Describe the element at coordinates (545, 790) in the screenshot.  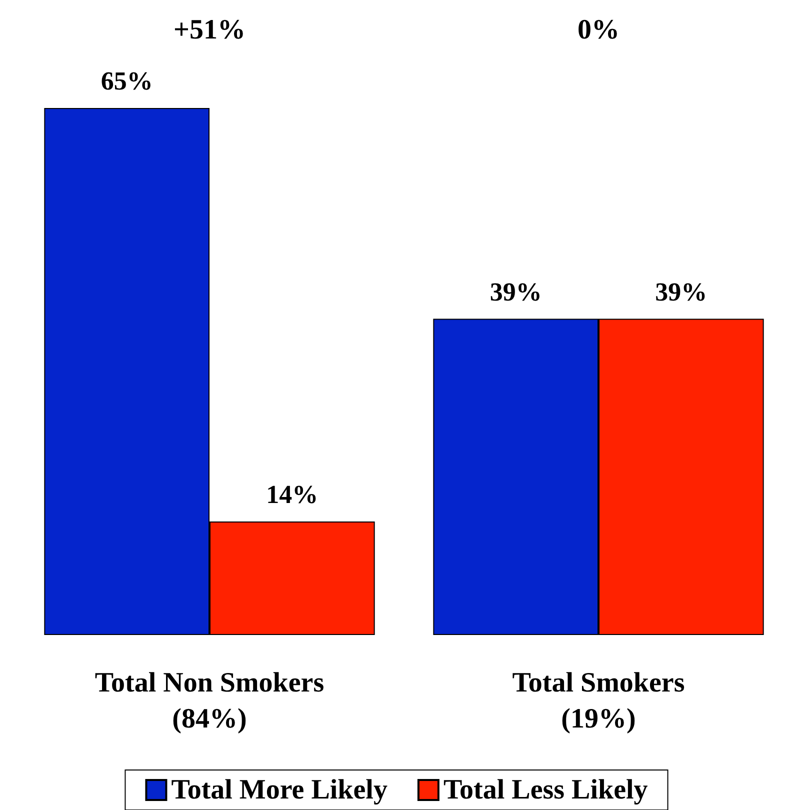
I see `legend-label: Total Less Likely` at that location.